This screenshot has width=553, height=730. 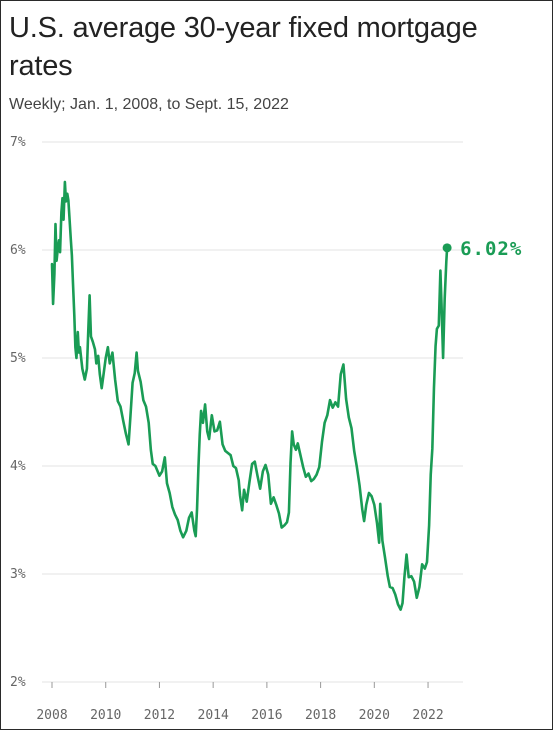 I want to click on x-tick-label: 2008, so click(x=51, y=715).